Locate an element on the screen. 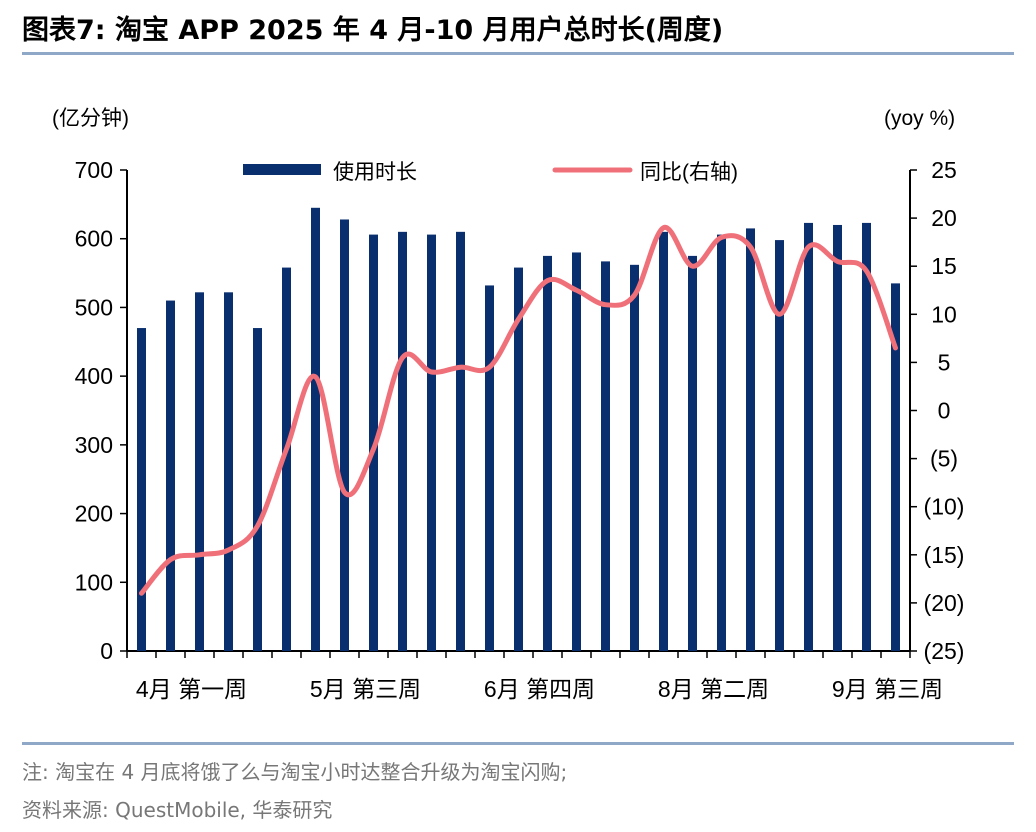  top-divider is located at coordinates (518, 53).